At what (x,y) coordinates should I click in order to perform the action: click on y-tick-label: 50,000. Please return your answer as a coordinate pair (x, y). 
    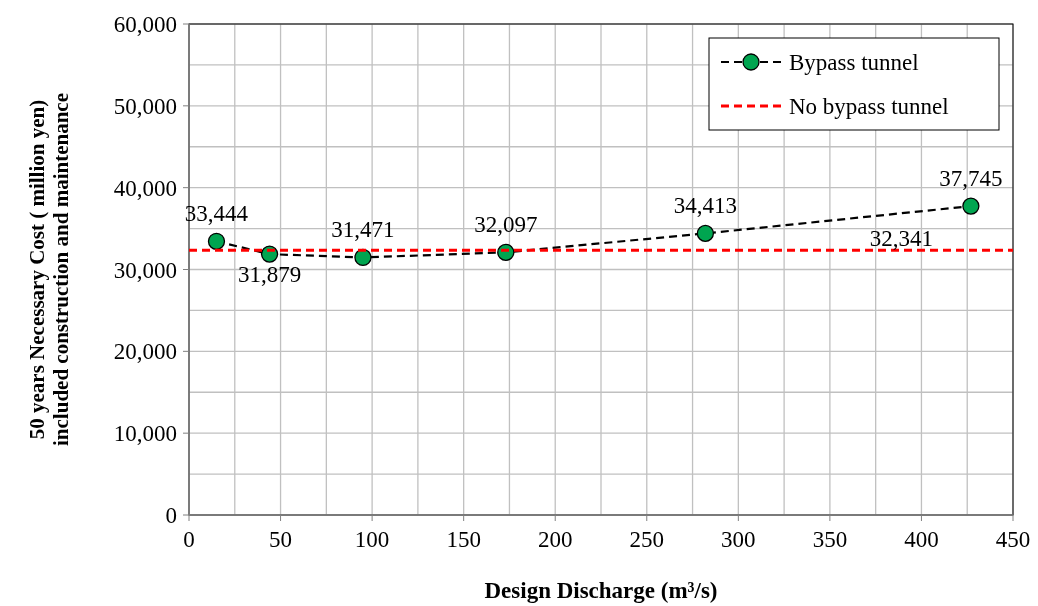
    Looking at the image, I should click on (145, 106).